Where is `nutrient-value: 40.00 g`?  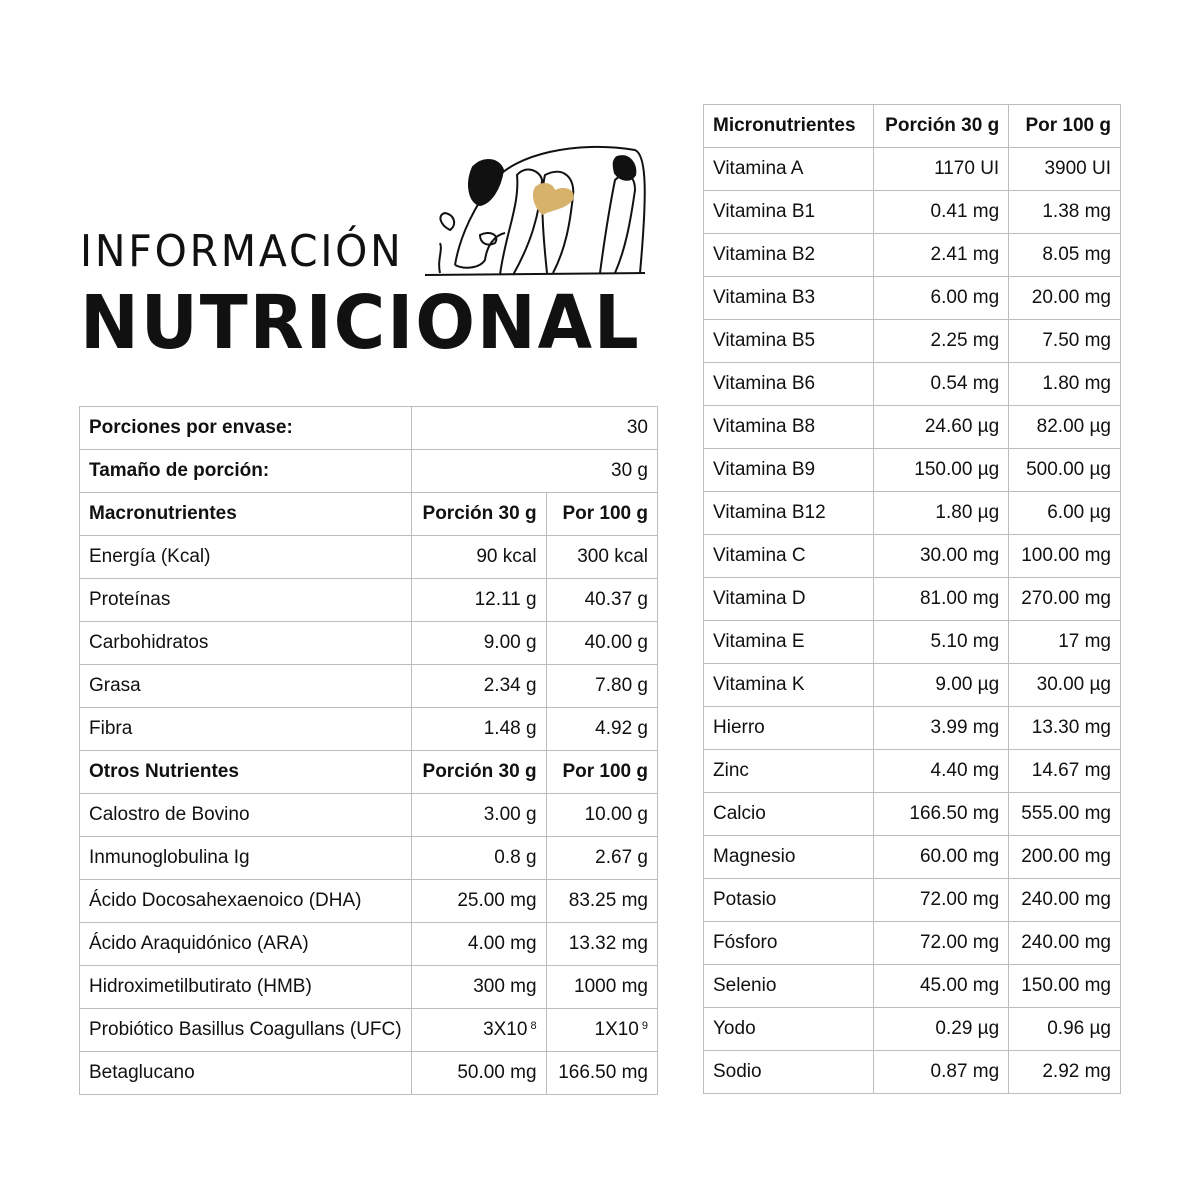 nutrient-value: 40.00 g is located at coordinates (602, 643).